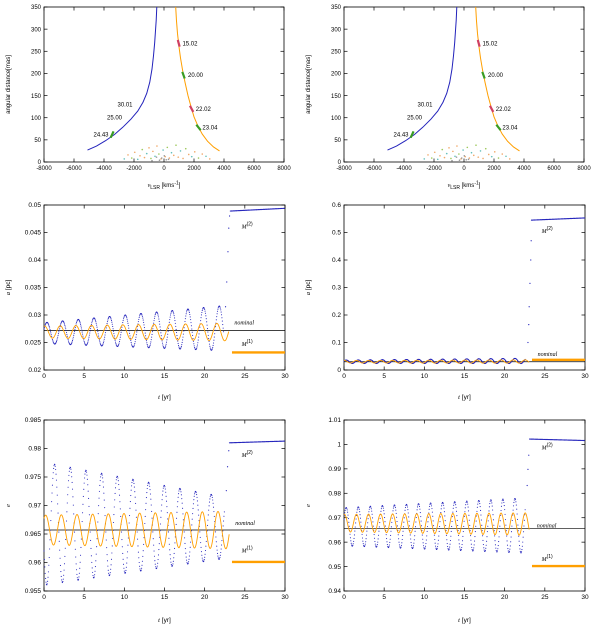 The image size is (600, 627). What do you see at coordinates (336, 260) in the screenshot?
I see `svg-text: 0.4` at bounding box center [336, 260].